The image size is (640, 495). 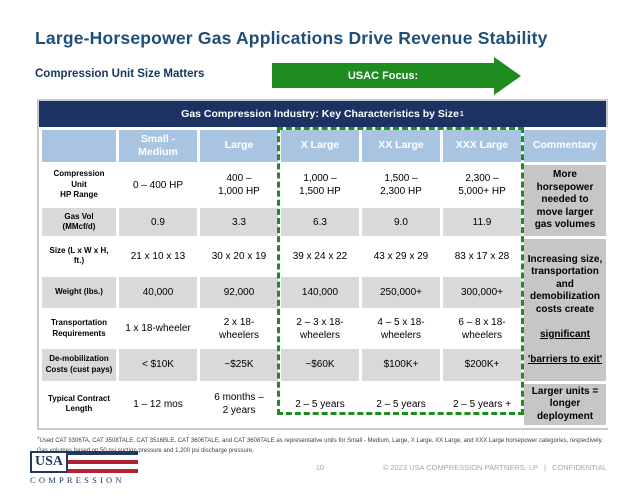 What do you see at coordinates (239, 365) in the screenshot?
I see `table-cell: ~$25K` at bounding box center [239, 365].